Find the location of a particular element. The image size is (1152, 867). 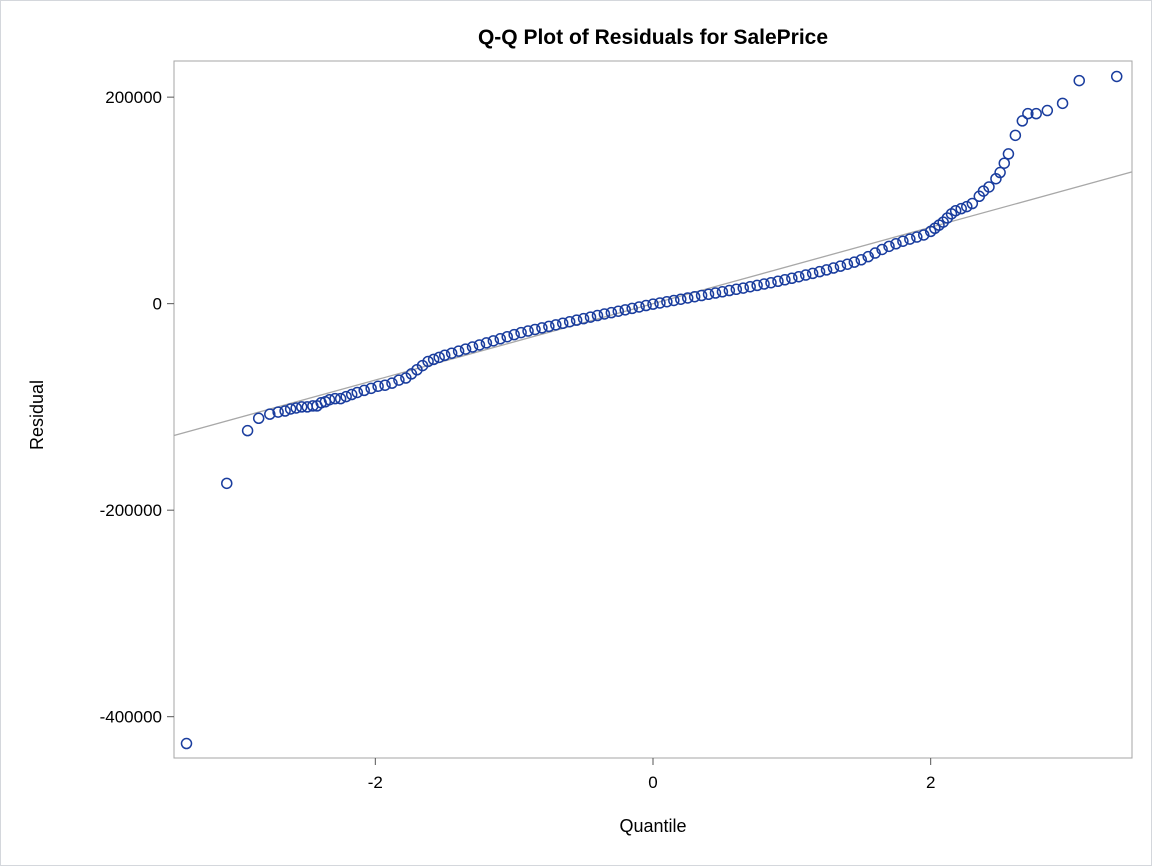

y-tick-label: 200000 is located at coordinates (133, 97).